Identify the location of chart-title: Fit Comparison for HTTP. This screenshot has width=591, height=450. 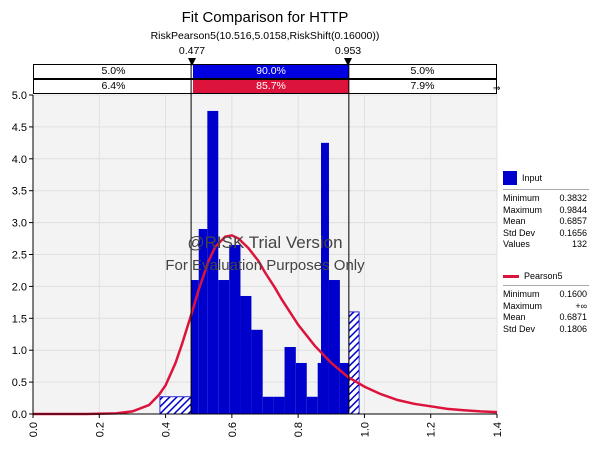
(265, 17).